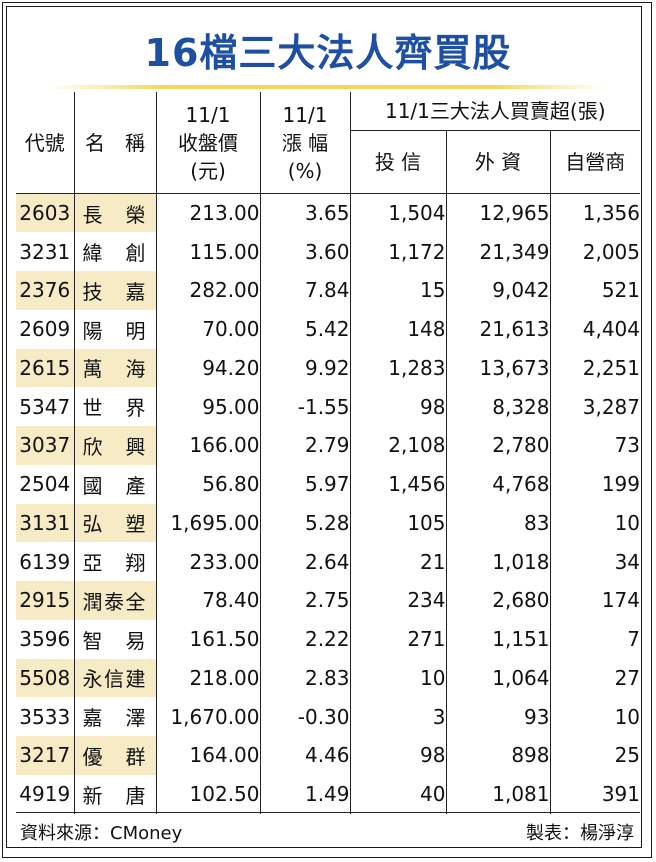 The image size is (656, 862). Describe the element at coordinates (621, 794) in the screenshot. I see `cell-dealer: 391` at that location.